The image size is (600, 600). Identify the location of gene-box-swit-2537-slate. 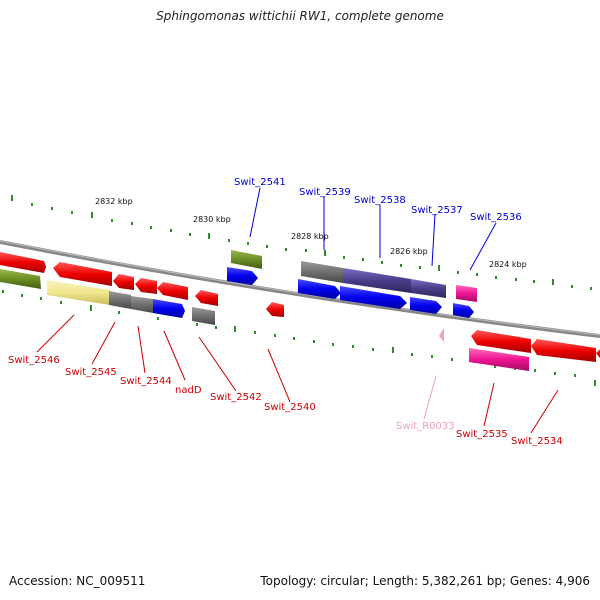
(428, 288).